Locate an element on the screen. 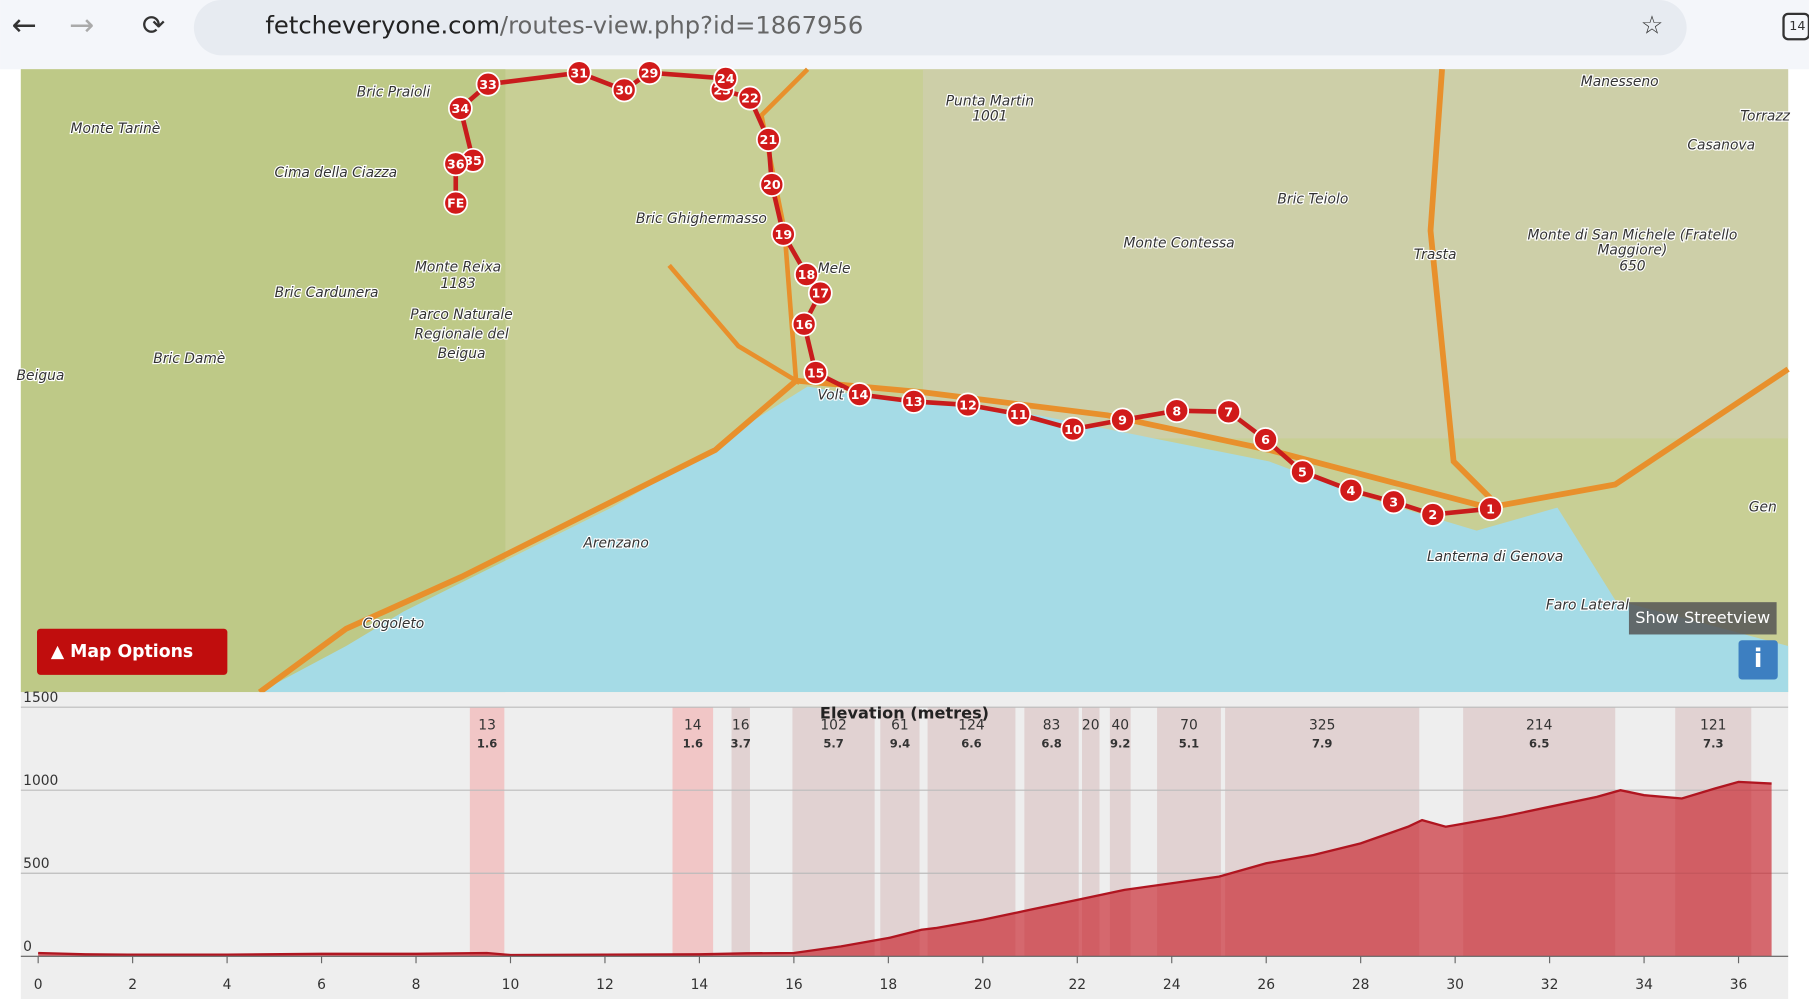 This screenshot has width=1809, height=999. x-tick-label: 20 is located at coordinates (983, 985).